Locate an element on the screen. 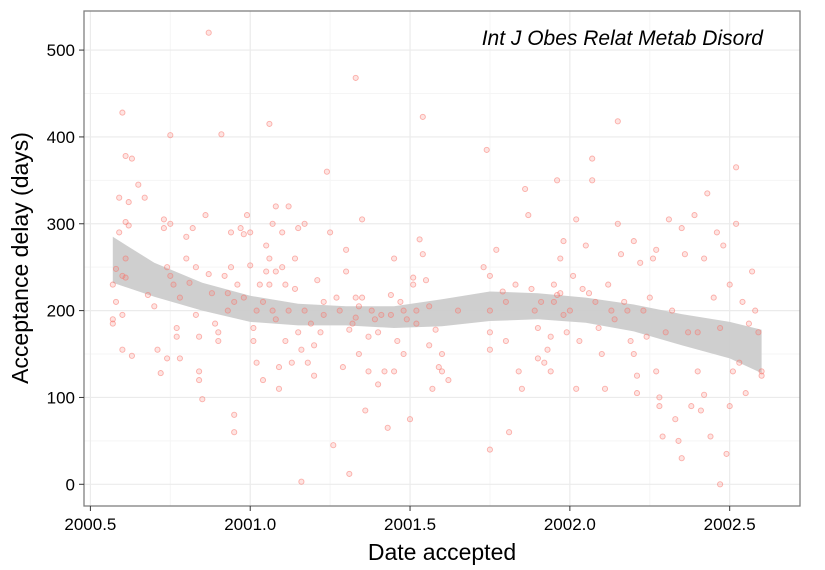 Image resolution: width=825 pixels, height=570 pixels. x-tick-label: 2000.5 is located at coordinates (90, 524).